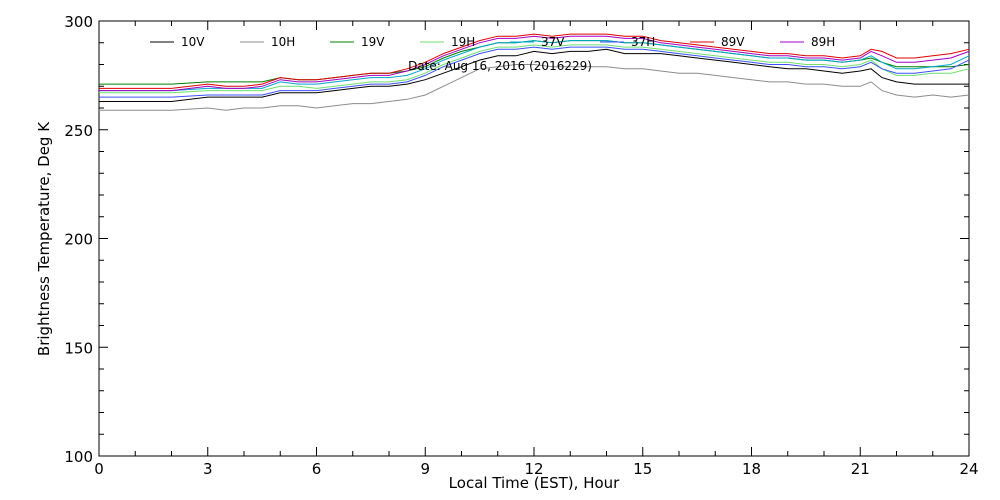 This screenshot has height=500, width=1000. Describe the element at coordinates (533, 469) in the screenshot. I see `x-tick-label: 12` at that location.